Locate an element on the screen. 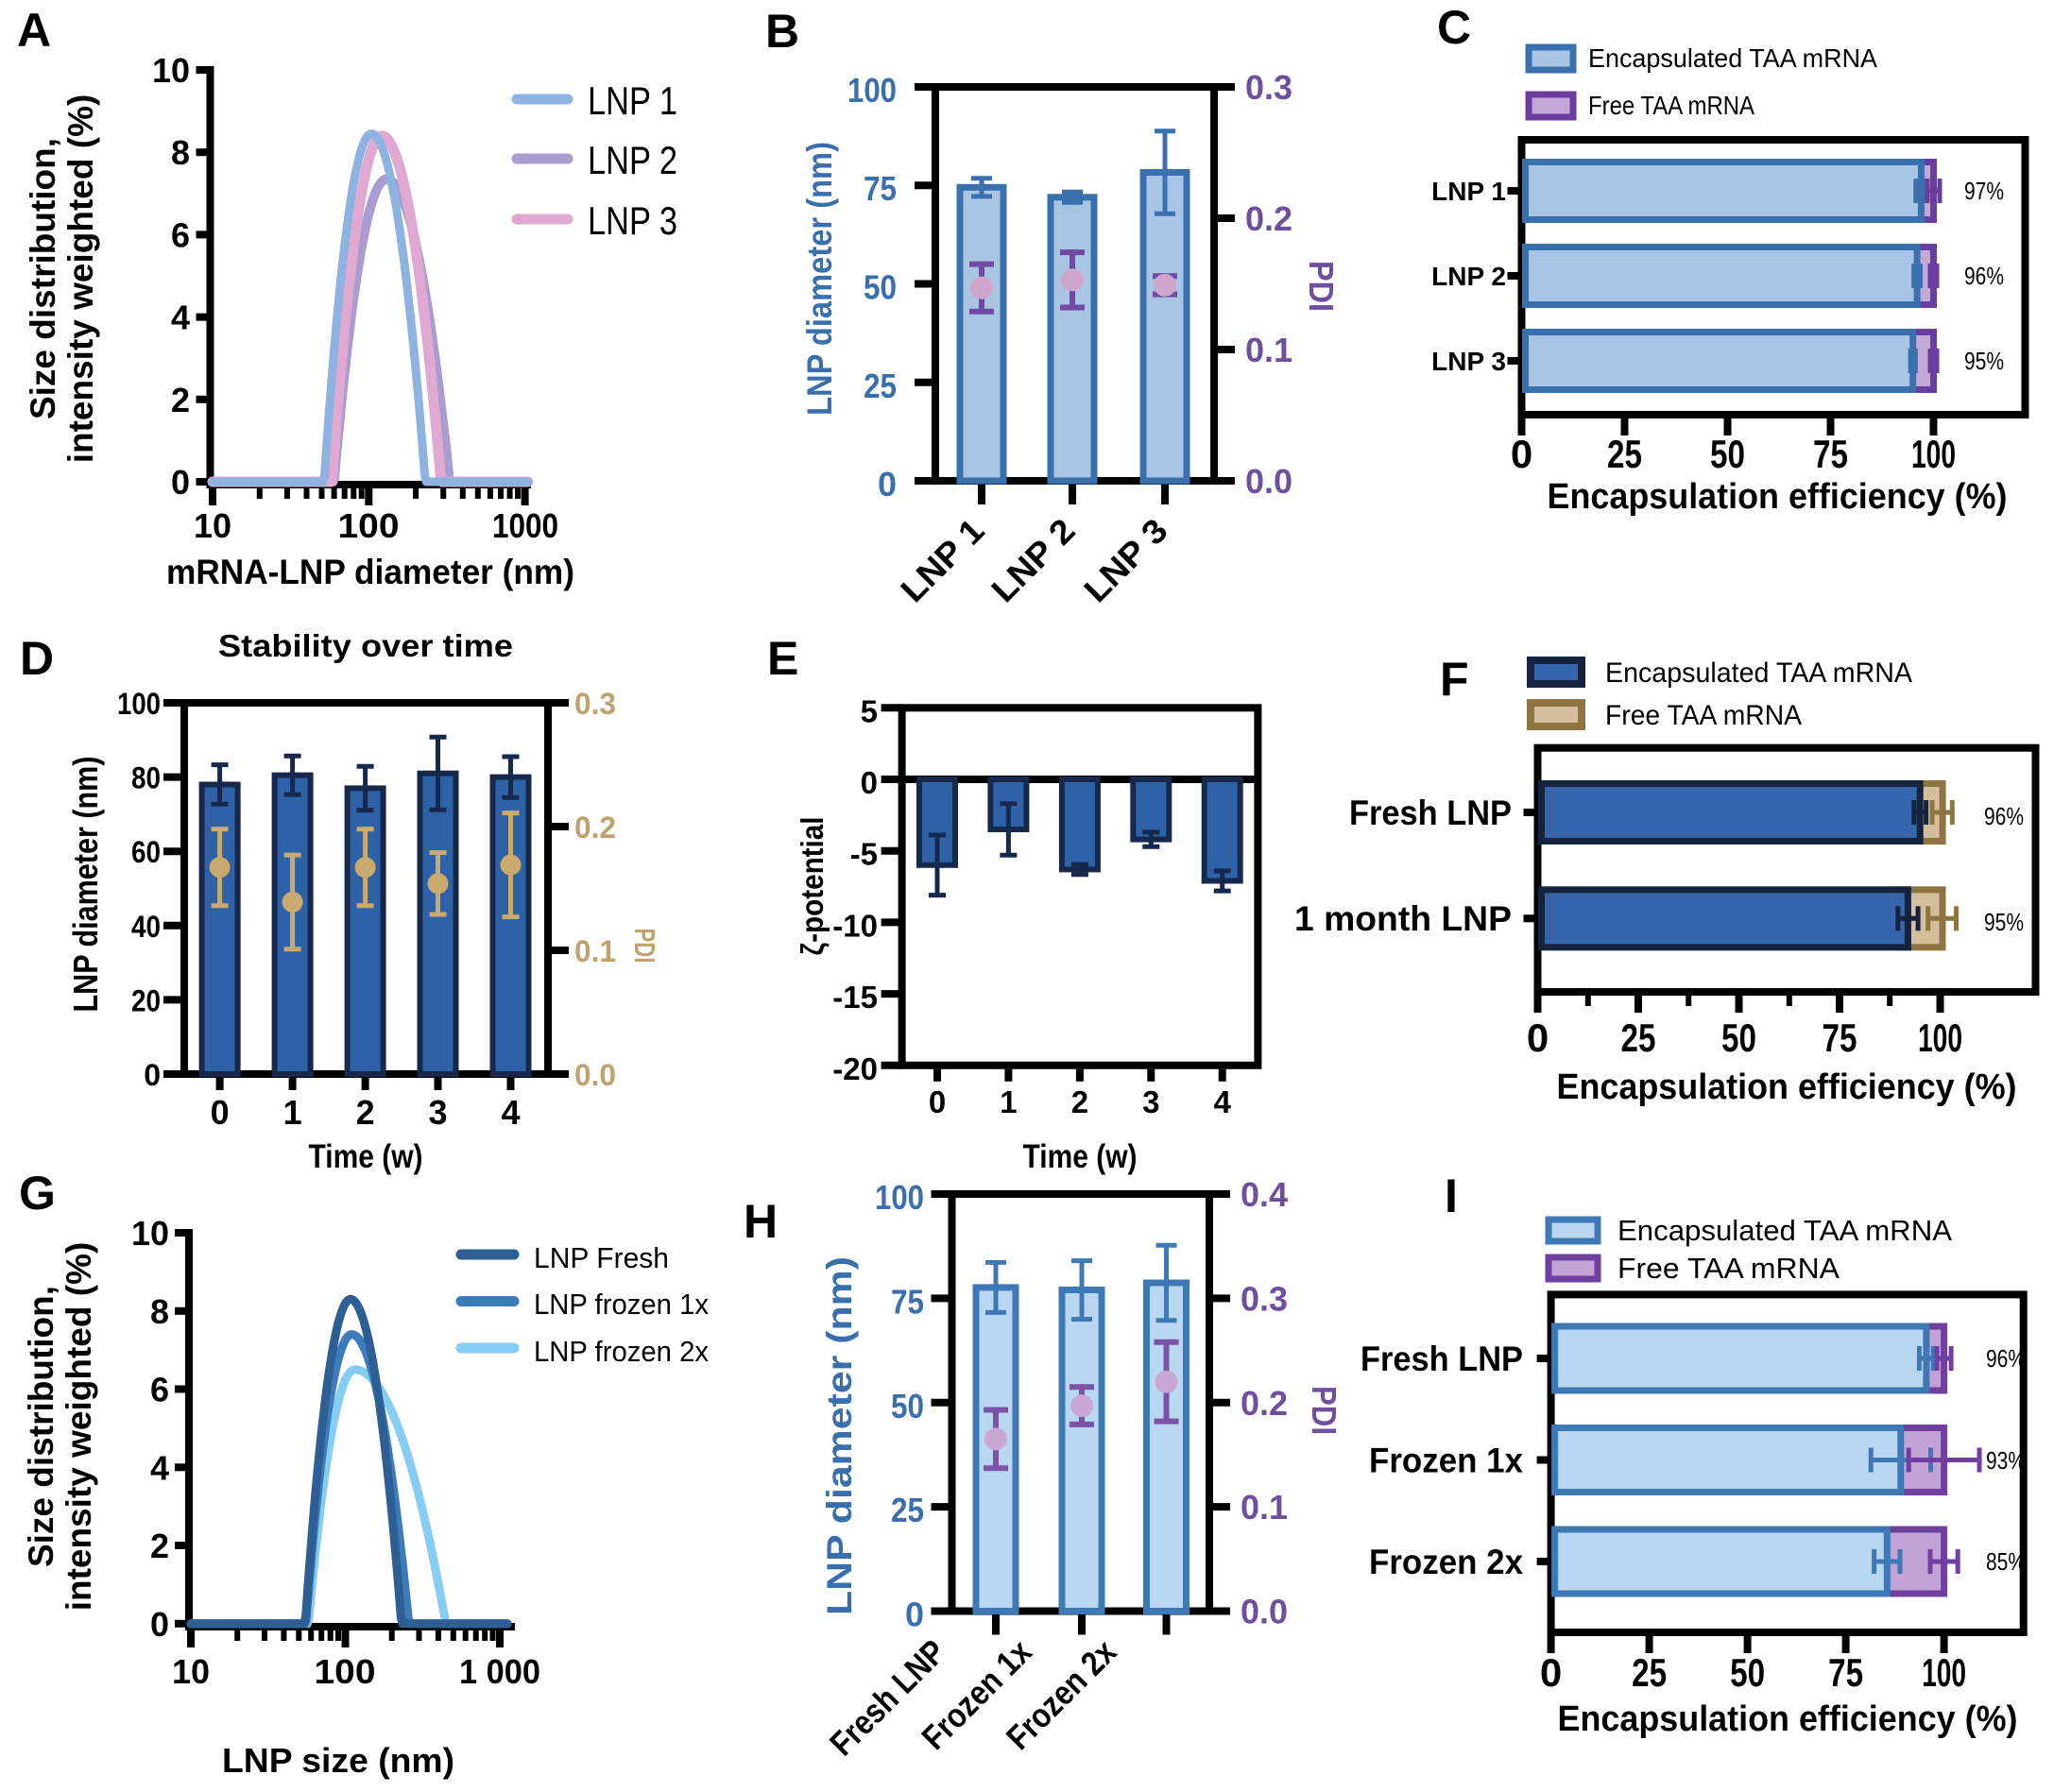 The height and width of the screenshot is (1792, 2071). svg-text: 1 month LNP is located at coordinates (1403, 918).